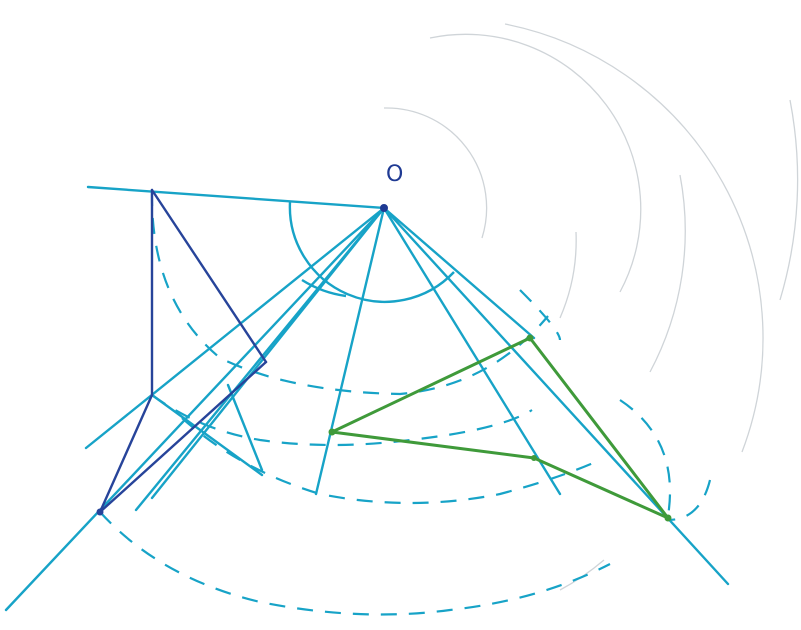  I want to click on point-b, so click(100, 512).